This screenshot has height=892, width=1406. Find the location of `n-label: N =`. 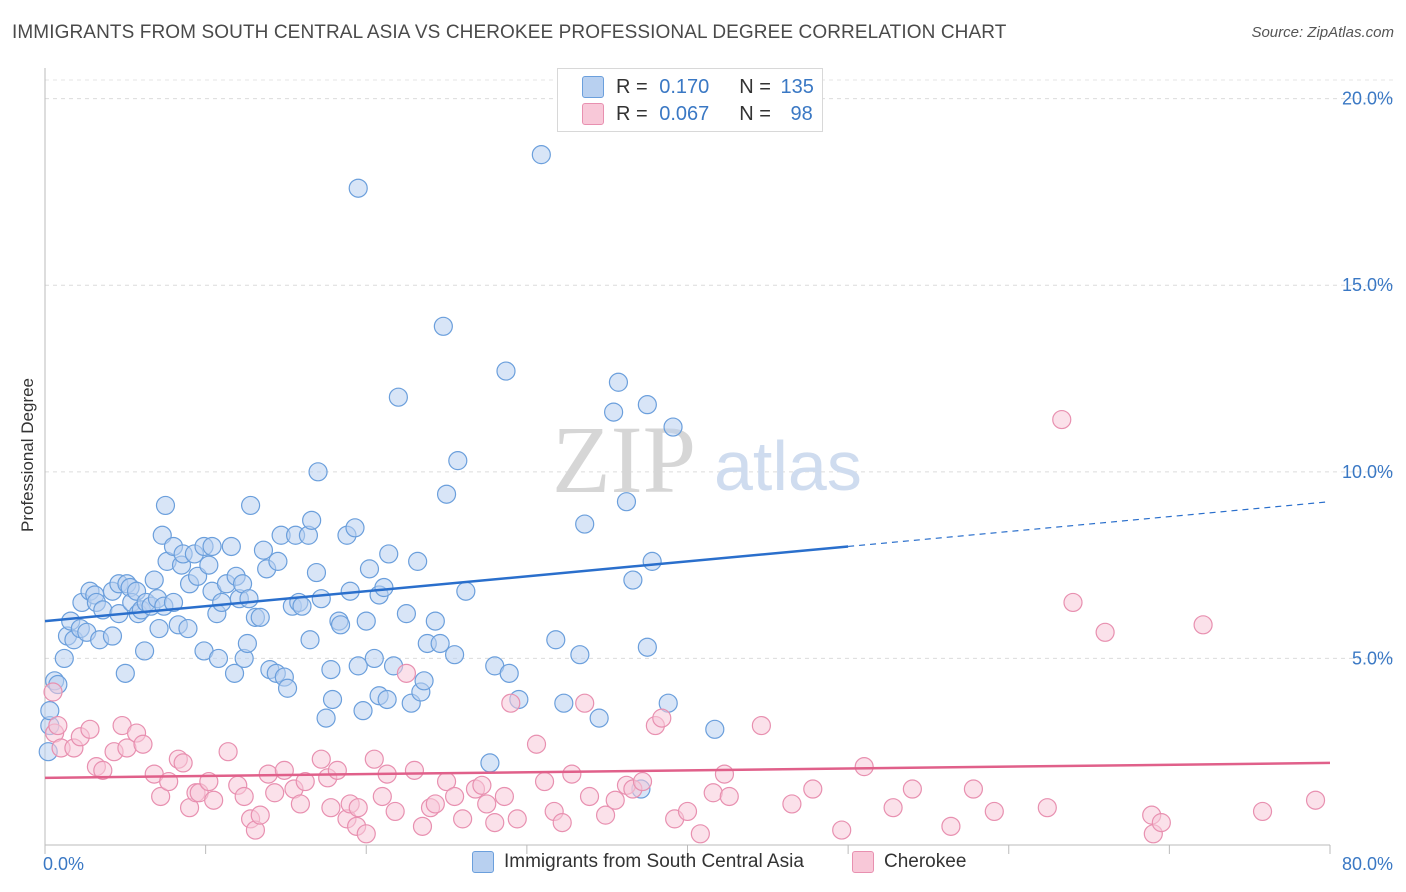

n-label: N = is located at coordinates (755, 113).